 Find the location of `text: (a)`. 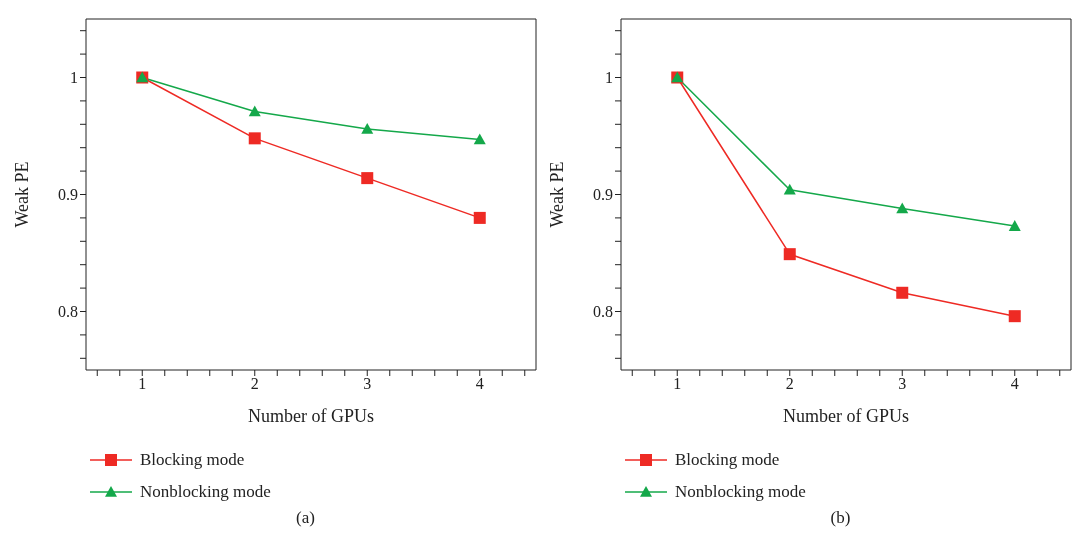

text: (a) is located at coordinates (305, 518).